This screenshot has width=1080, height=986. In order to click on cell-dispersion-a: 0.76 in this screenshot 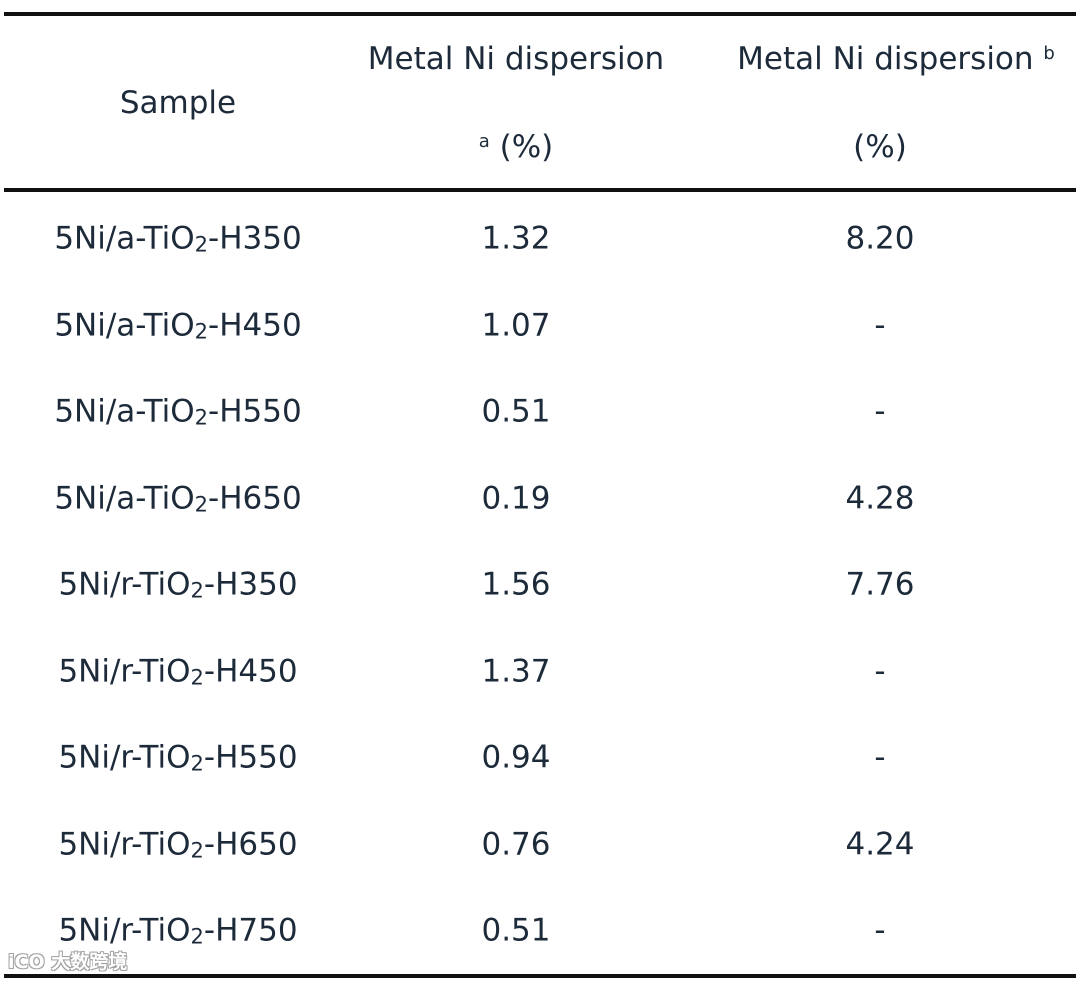, I will do `click(516, 844)`.